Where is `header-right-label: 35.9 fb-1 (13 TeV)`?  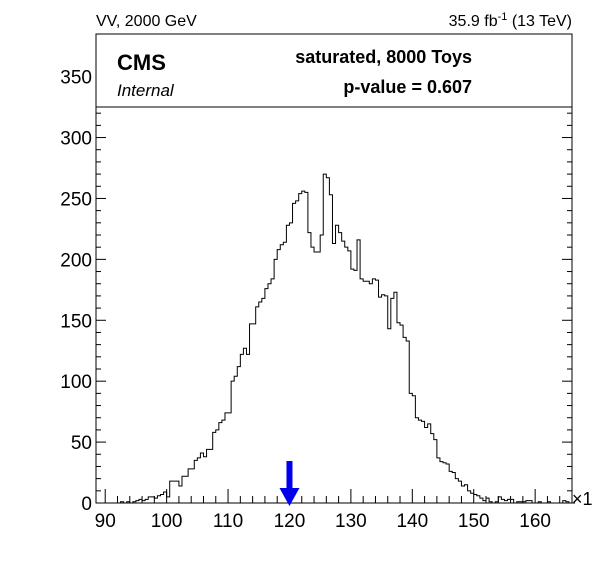
header-right-label: 35.9 fb-1 (13 TeV) is located at coordinates (510, 20).